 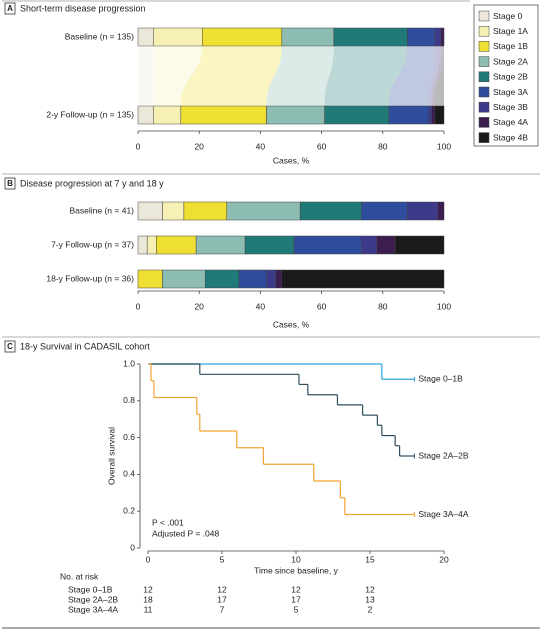 What do you see at coordinates (510, 77) in the screenshot?
I see `legend-label: Stage 2B` at bounding box center [510, 77].